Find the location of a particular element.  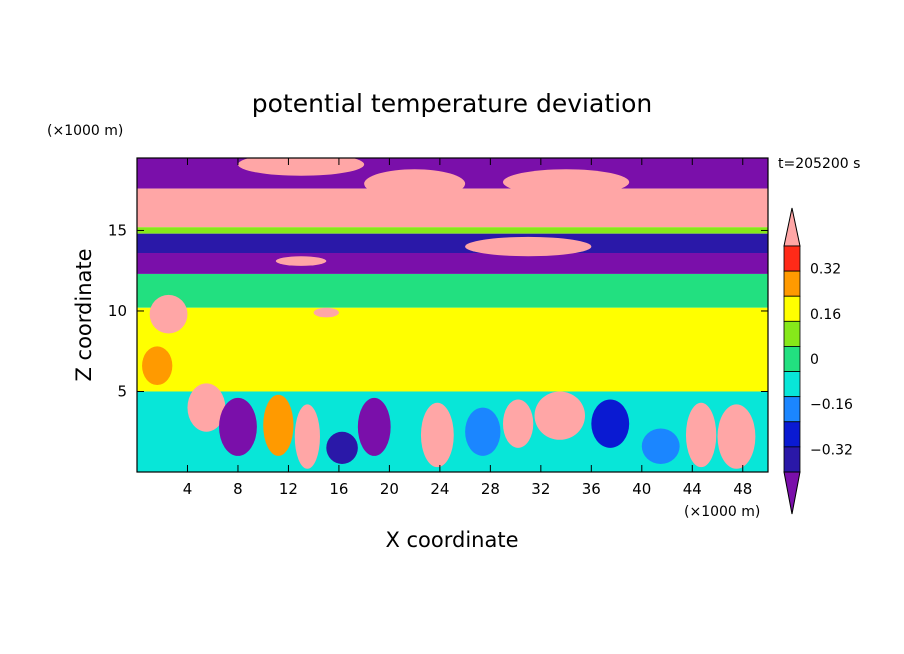

x-unit-label: (×1000 m) is located at coordinates (722, 512).